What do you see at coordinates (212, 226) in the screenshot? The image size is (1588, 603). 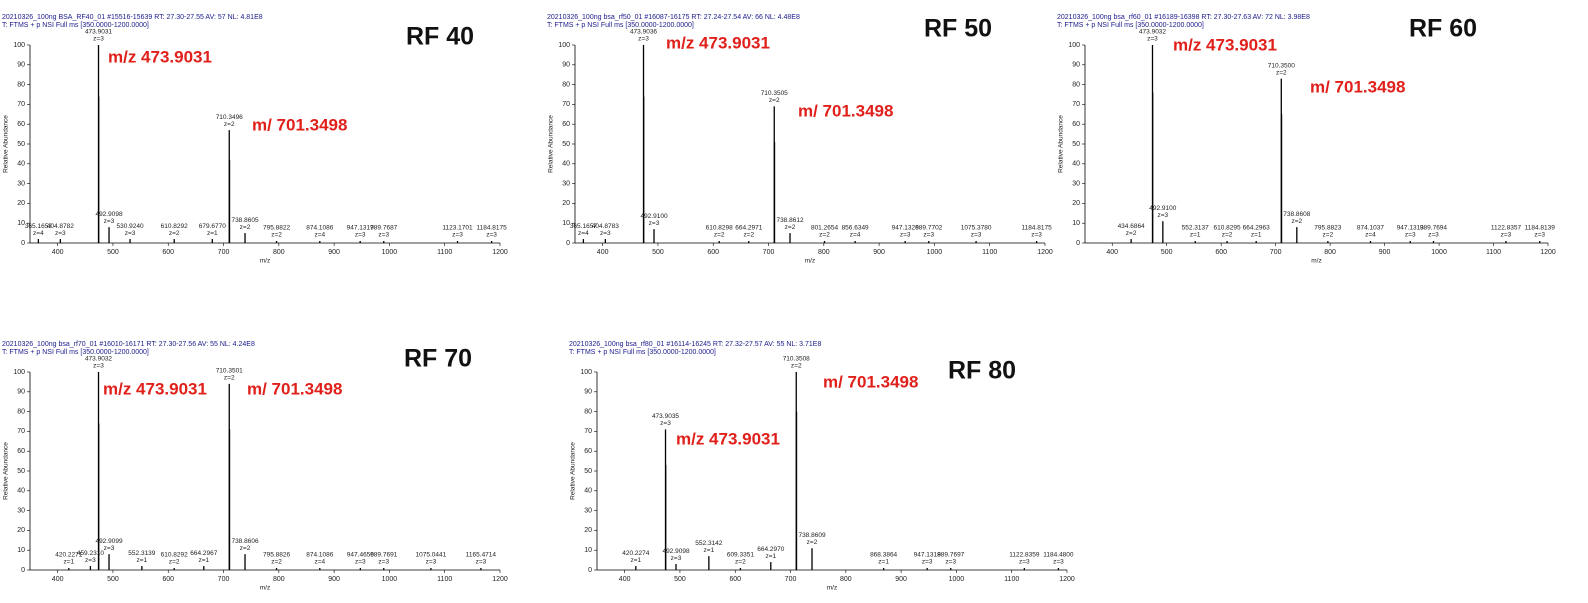 I see `peak-label: 679.6770` at bounding box center [212, 226].